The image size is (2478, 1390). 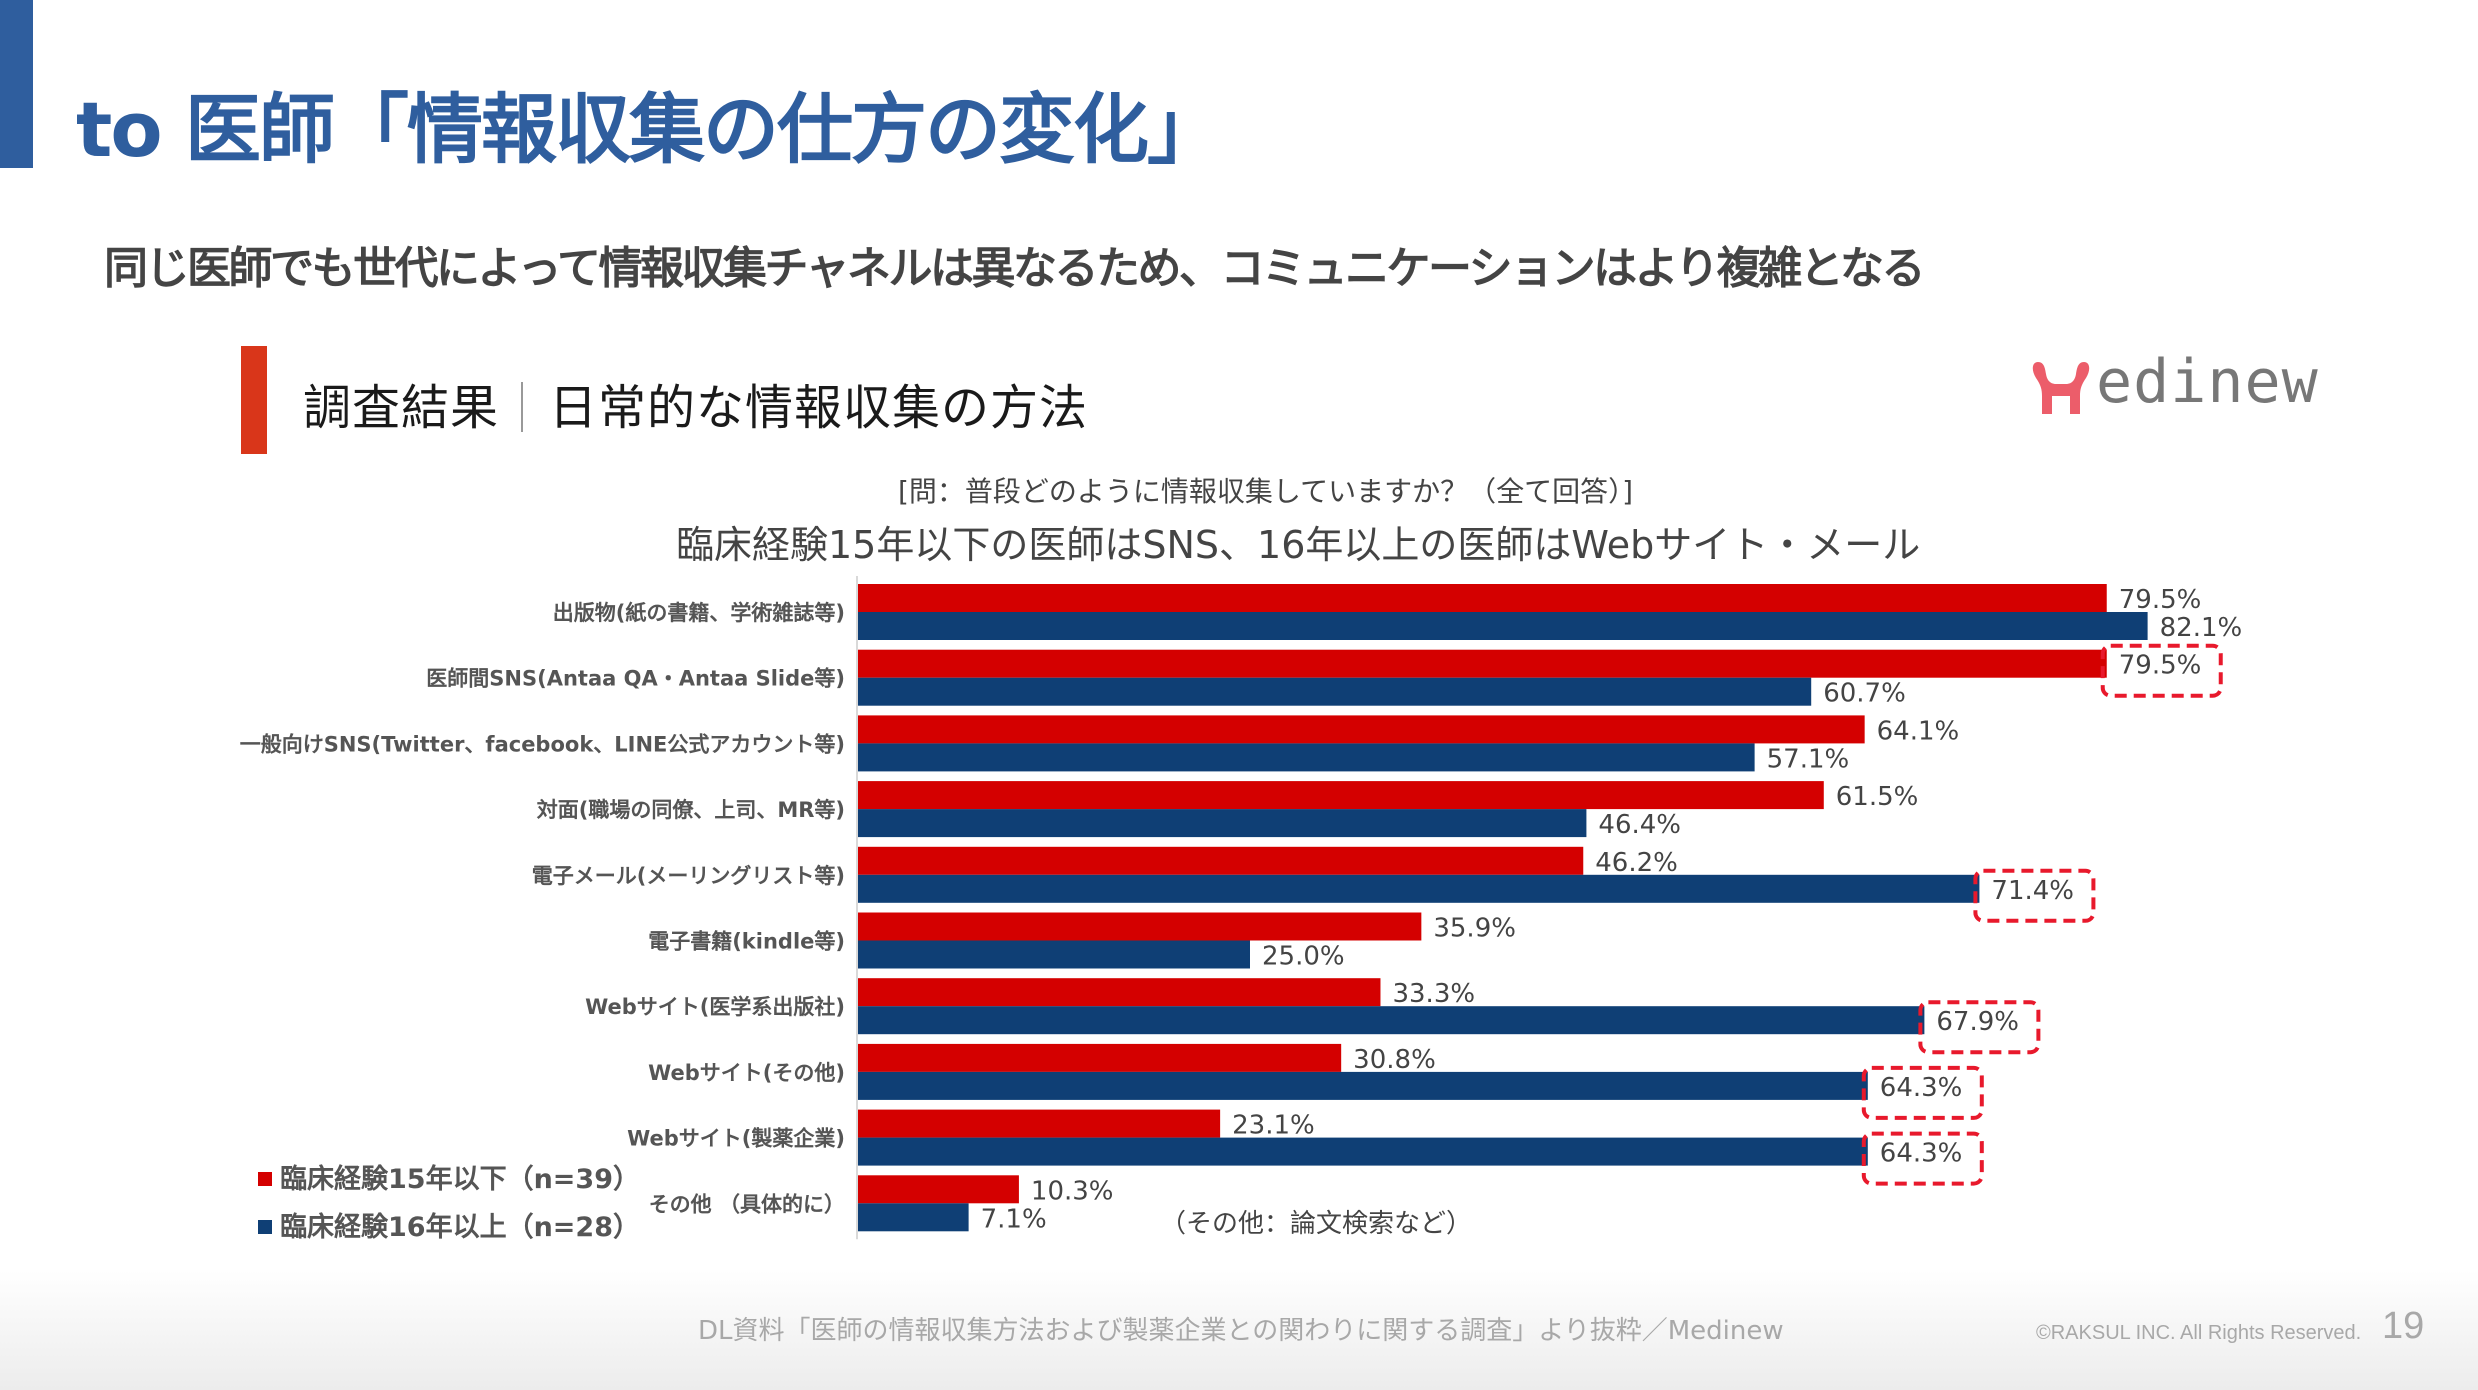 I want to click on category-label: 一般向けSNS(Twitter、facebook、LINE公式アカウント等), so click(x=542, y=744).